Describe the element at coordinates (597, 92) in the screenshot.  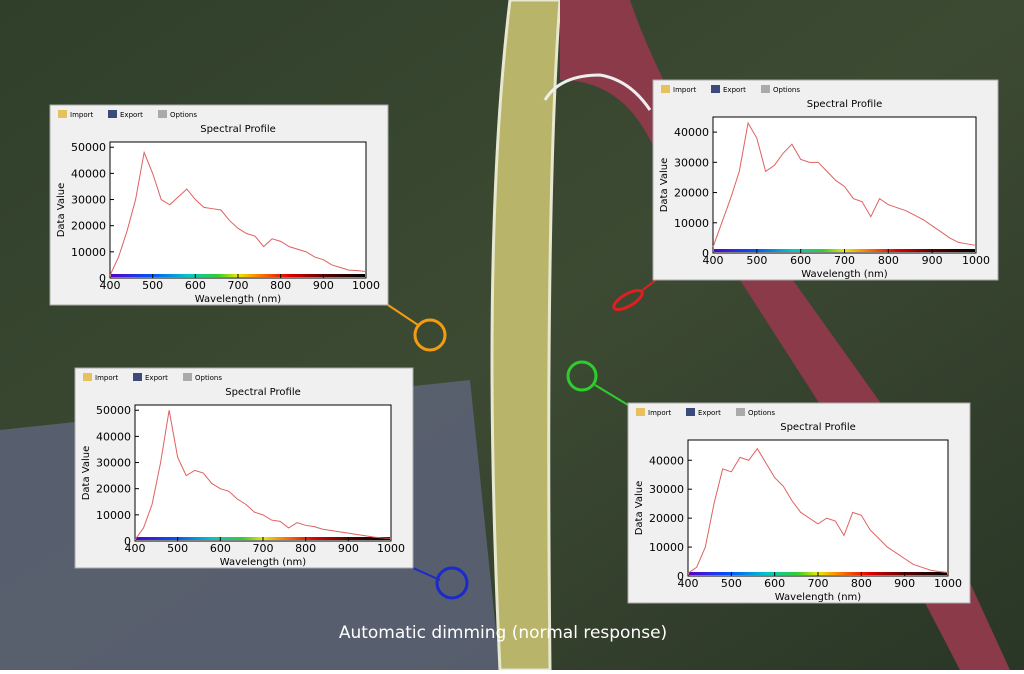
I see `path-curb` at that location.